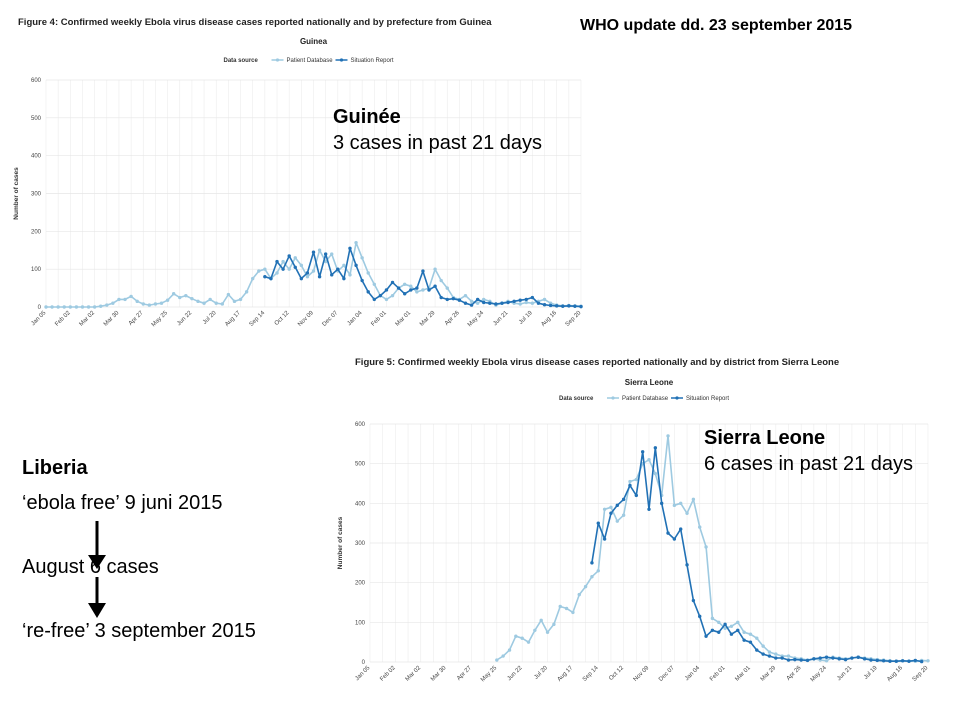 This screenshot has height=720, width=960. I want to click on series-line, so click(756, 555).